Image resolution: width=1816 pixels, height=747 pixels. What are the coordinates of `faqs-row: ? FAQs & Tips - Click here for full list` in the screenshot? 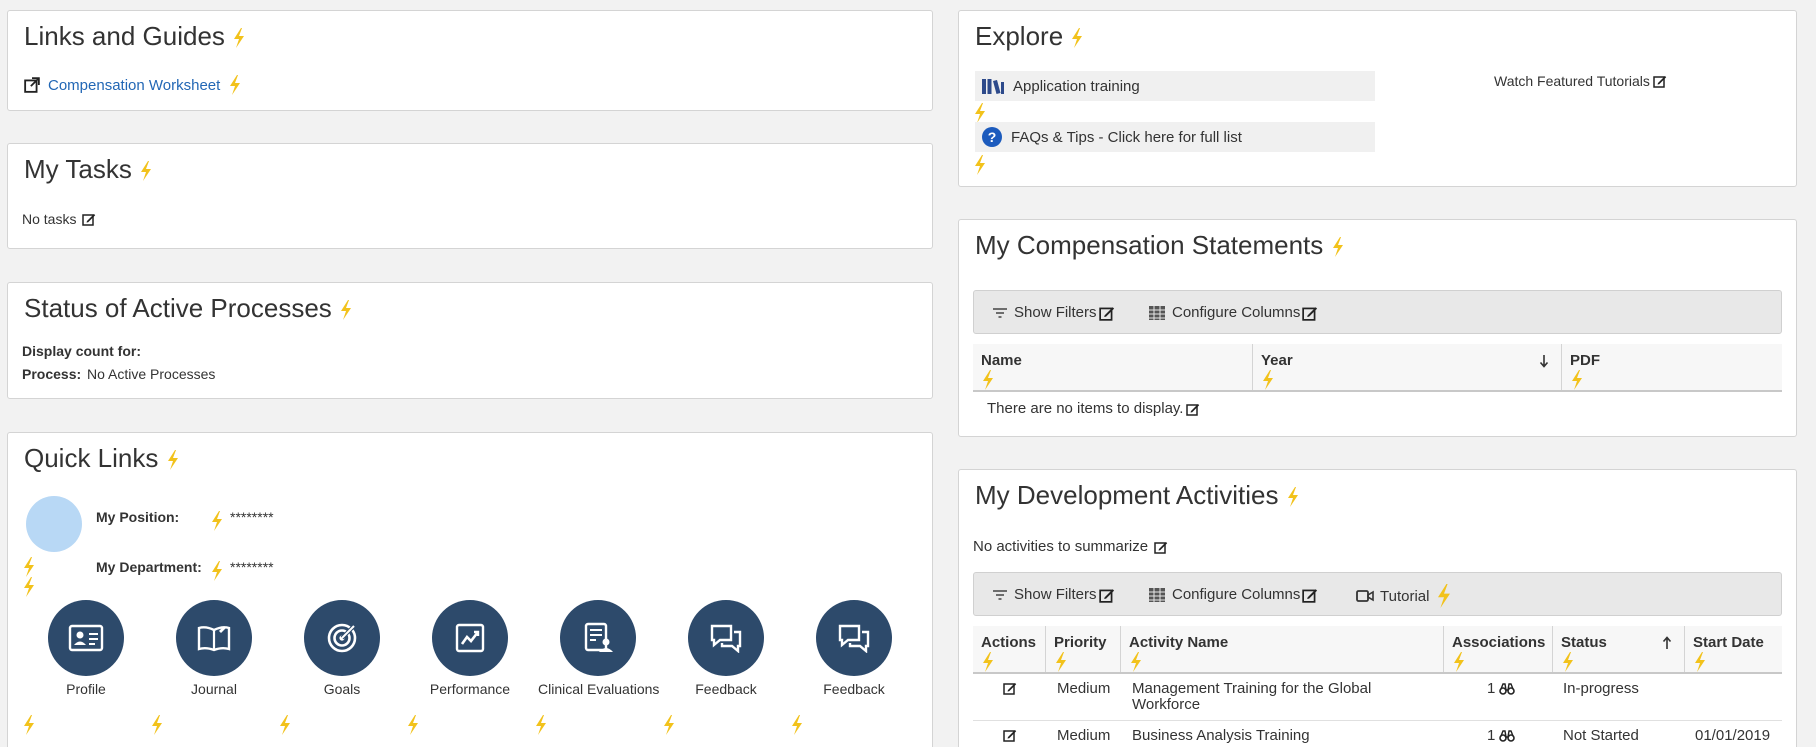 It's located at (1175, 137).